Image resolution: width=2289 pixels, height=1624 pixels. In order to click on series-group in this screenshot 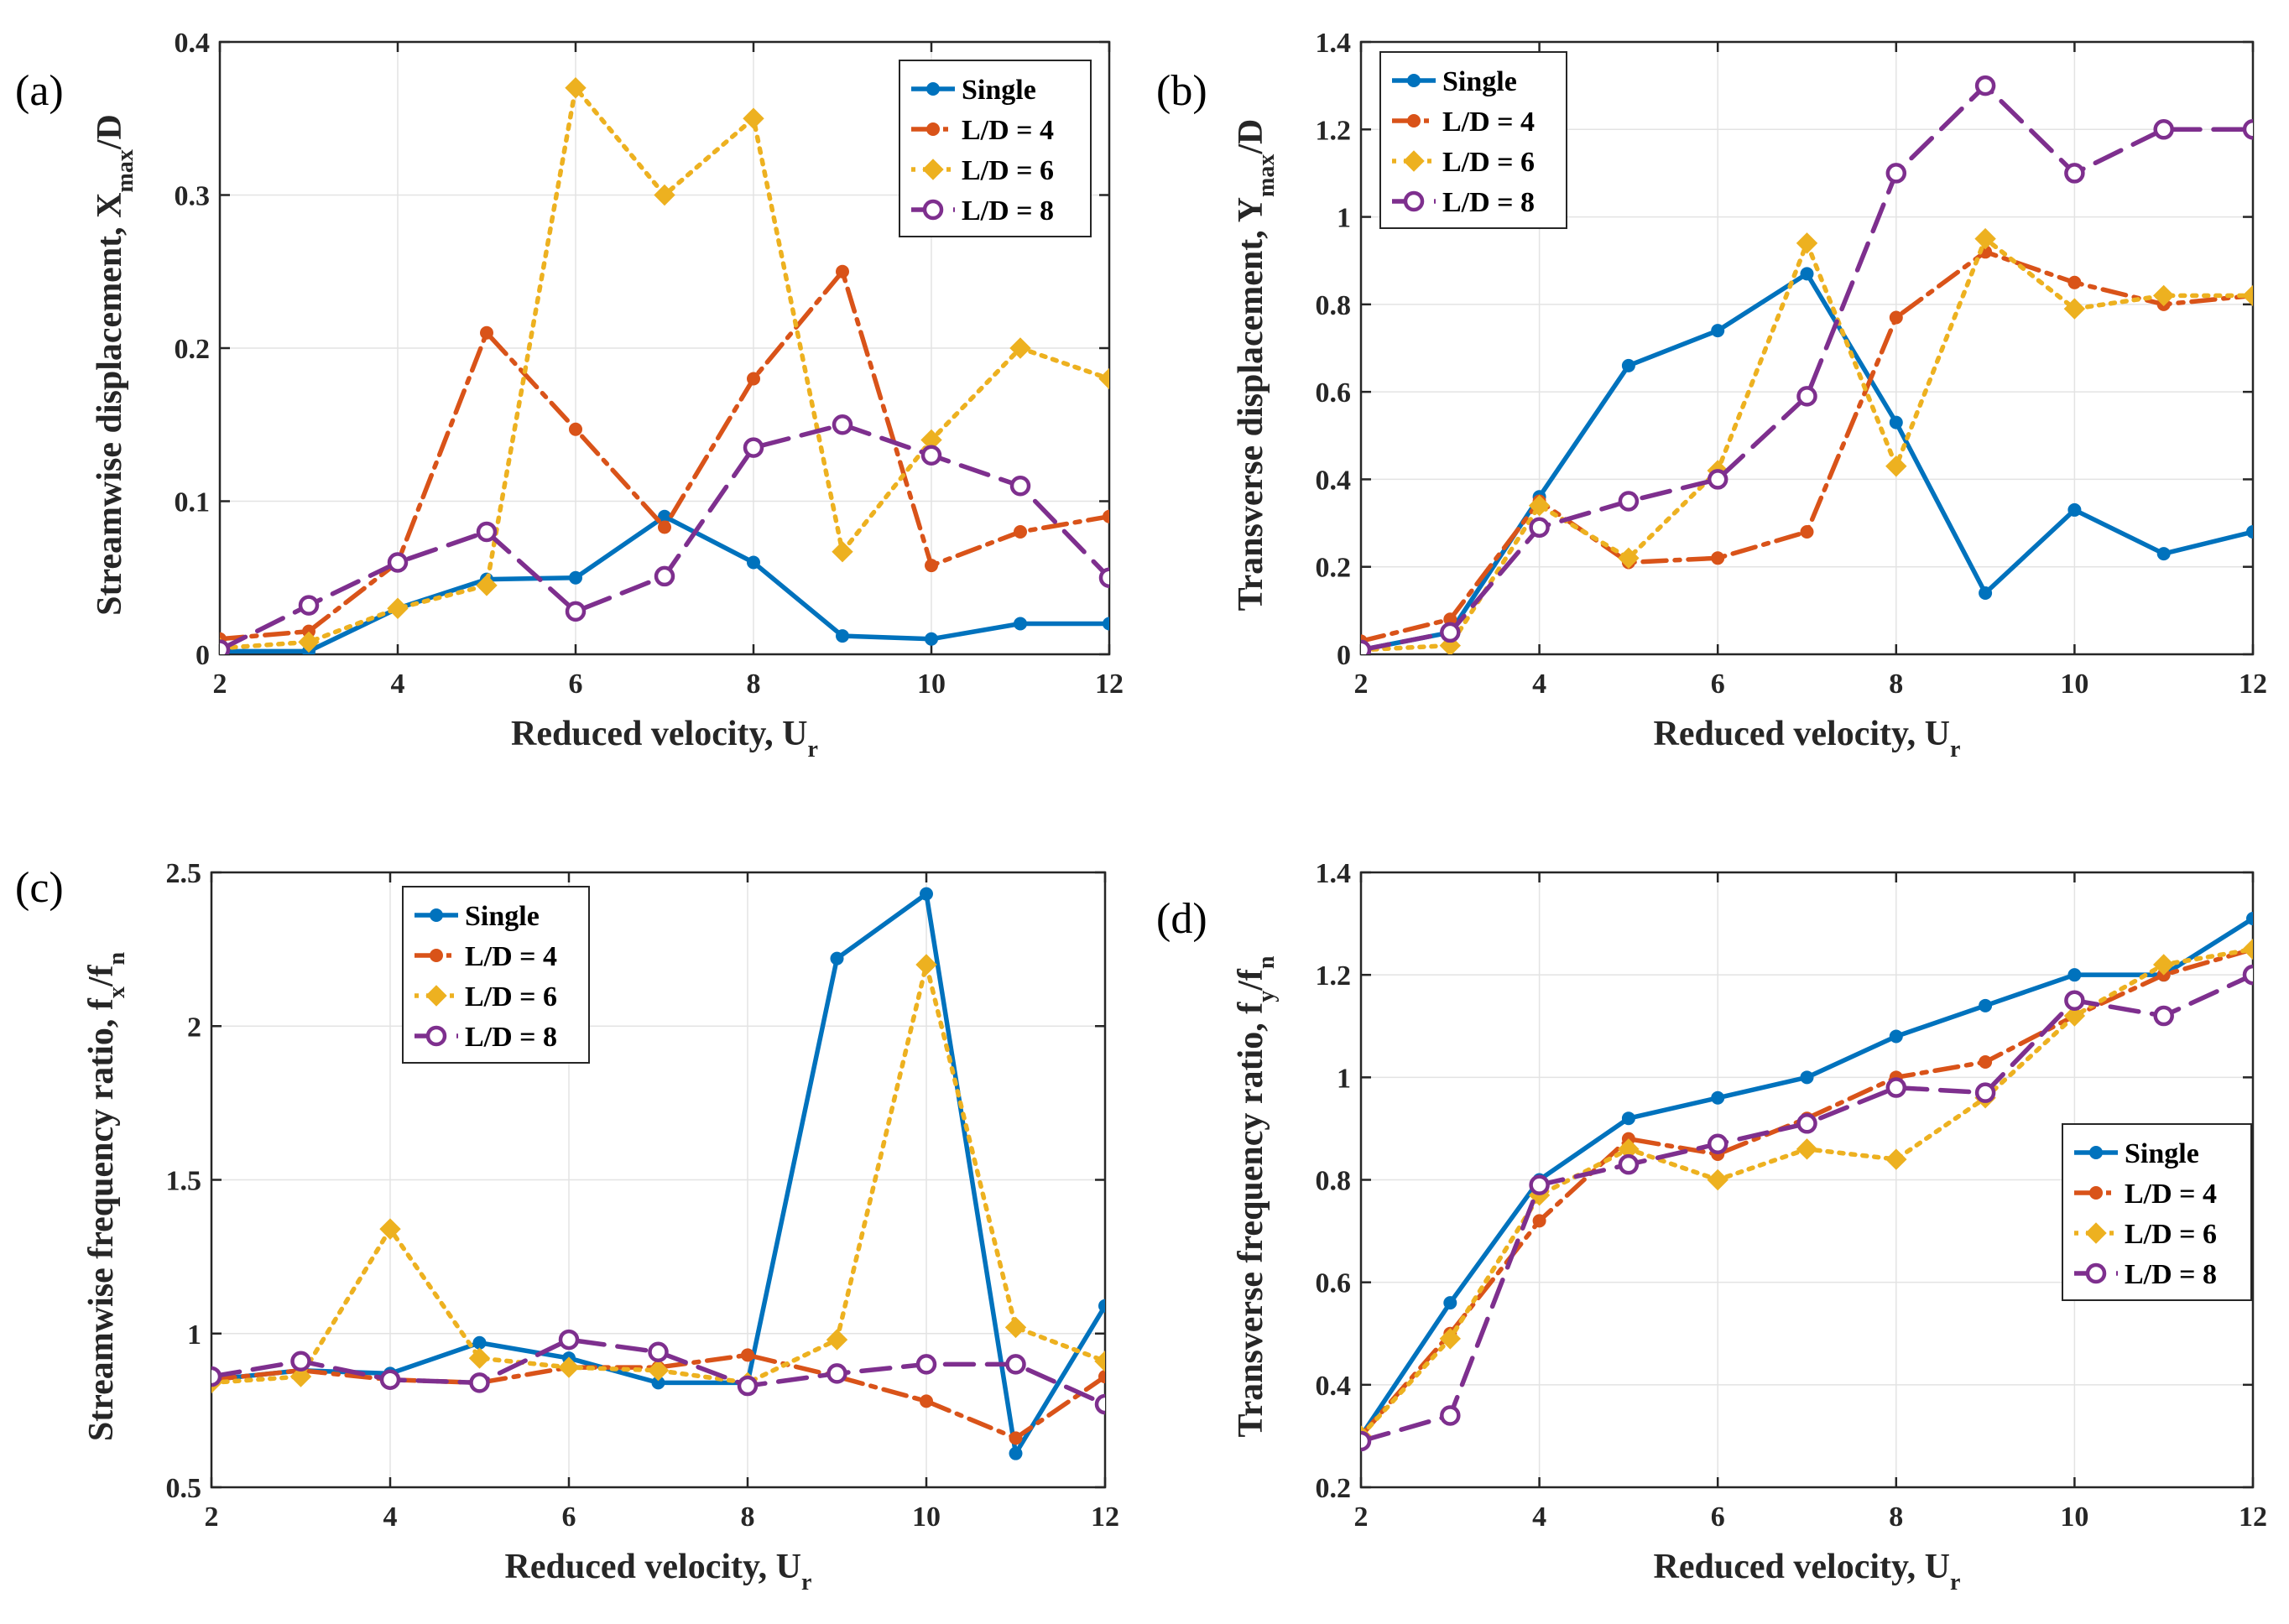, I will do `click(665, 366)`.